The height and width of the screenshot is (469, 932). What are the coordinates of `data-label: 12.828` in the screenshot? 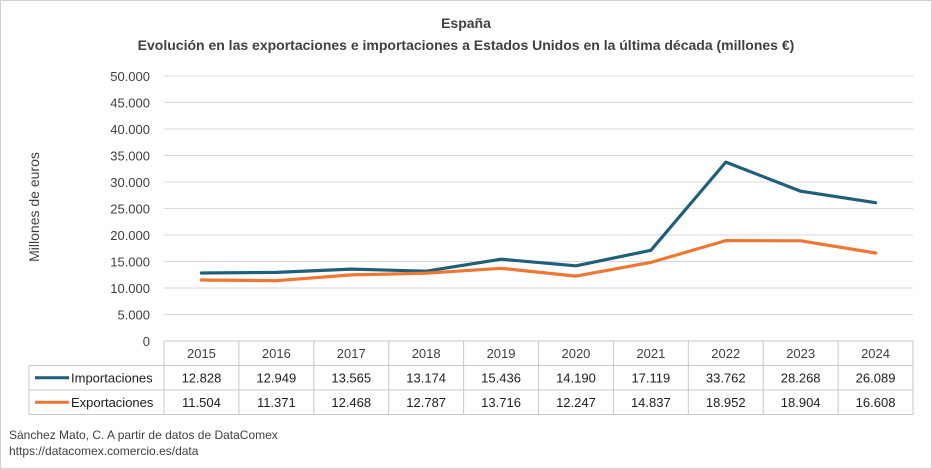 It's located at (202, 378).